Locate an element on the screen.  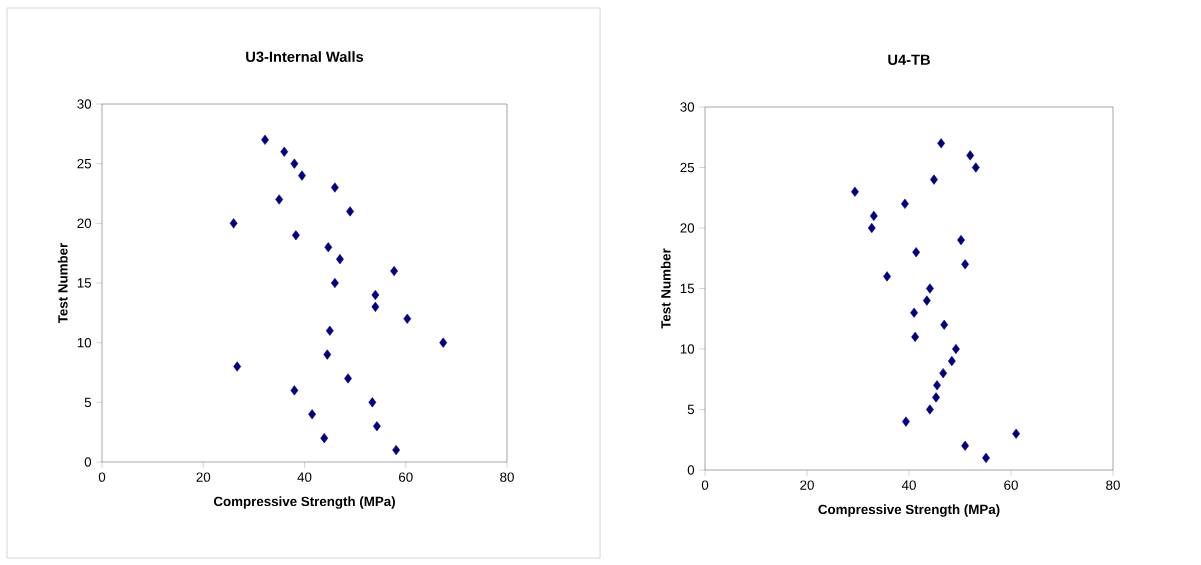
chart-title: U4-TB is located at coordinates (909, 59).